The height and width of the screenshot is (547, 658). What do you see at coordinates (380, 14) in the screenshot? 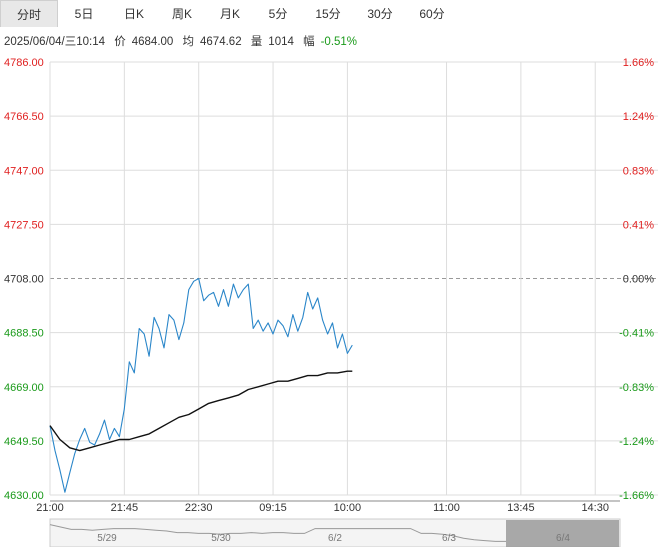
I see `tab-30min: 30分` at bounding box center [380, 14].